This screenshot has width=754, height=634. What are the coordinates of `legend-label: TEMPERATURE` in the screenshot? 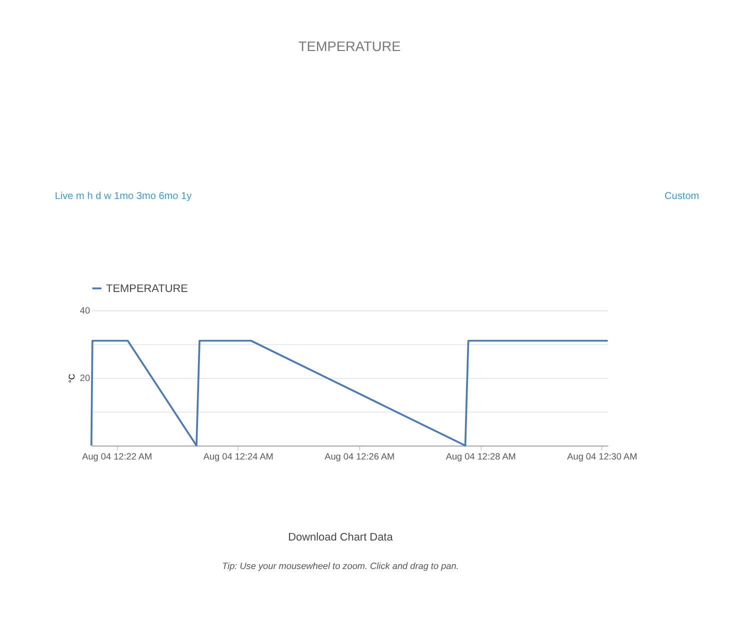 It's located at (147, 289).